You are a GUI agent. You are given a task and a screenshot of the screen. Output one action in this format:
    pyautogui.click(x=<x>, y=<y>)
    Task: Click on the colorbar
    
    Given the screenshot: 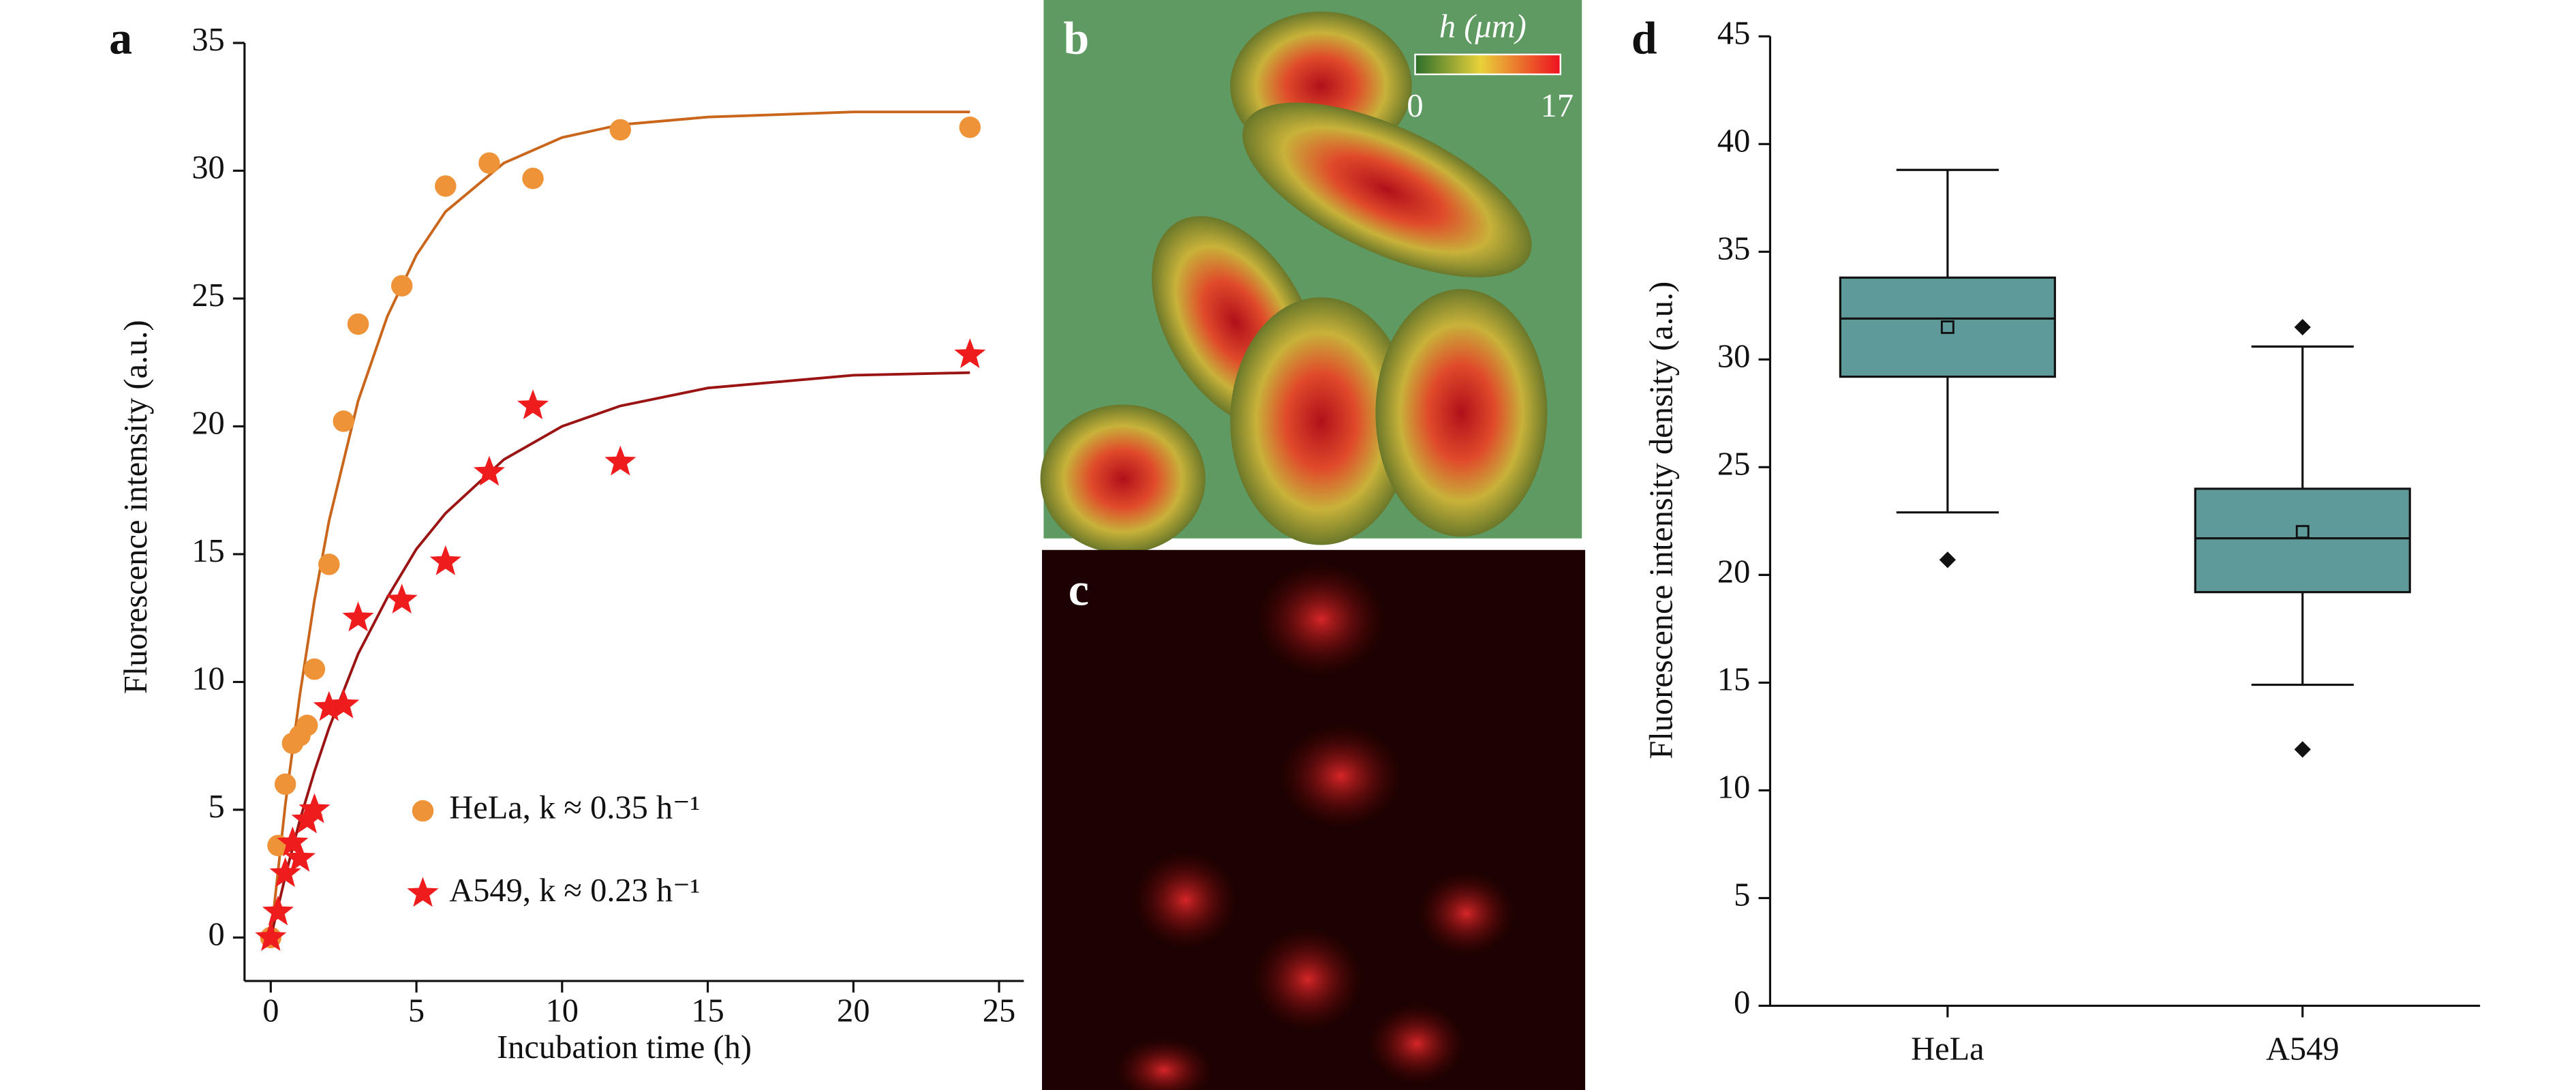 What is the action you would take?
    pyautogui.click(x=1487, y=65)
    